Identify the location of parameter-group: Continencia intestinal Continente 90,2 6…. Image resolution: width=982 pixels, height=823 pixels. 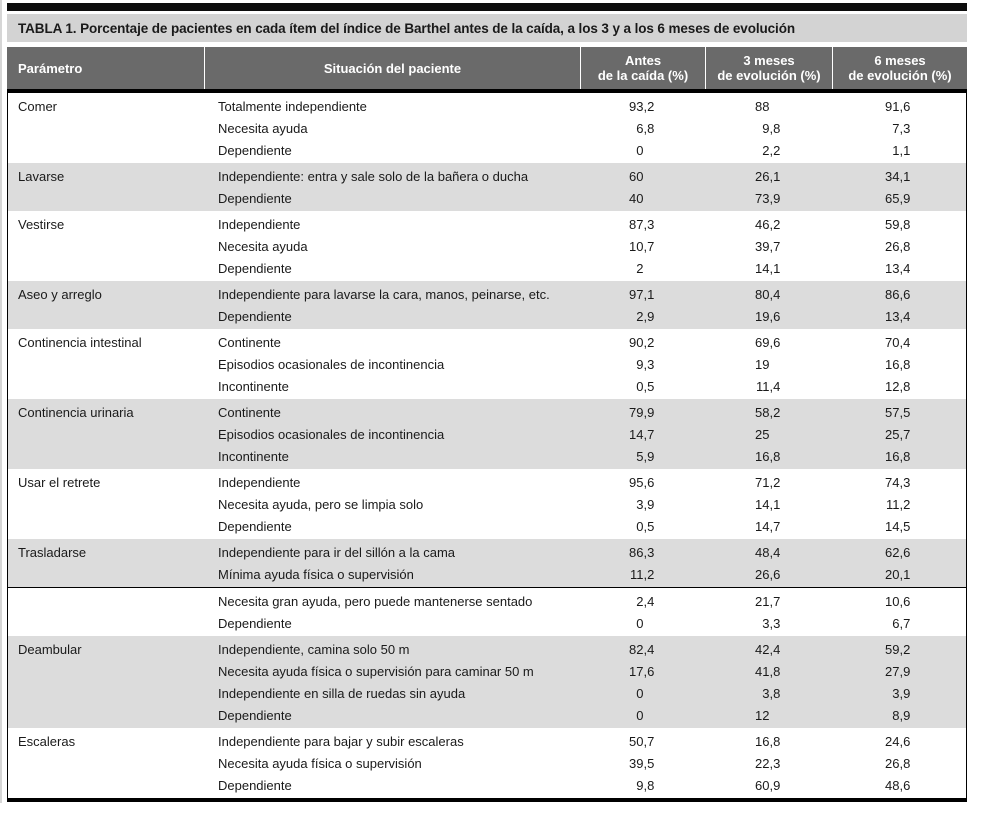
(487, 364).